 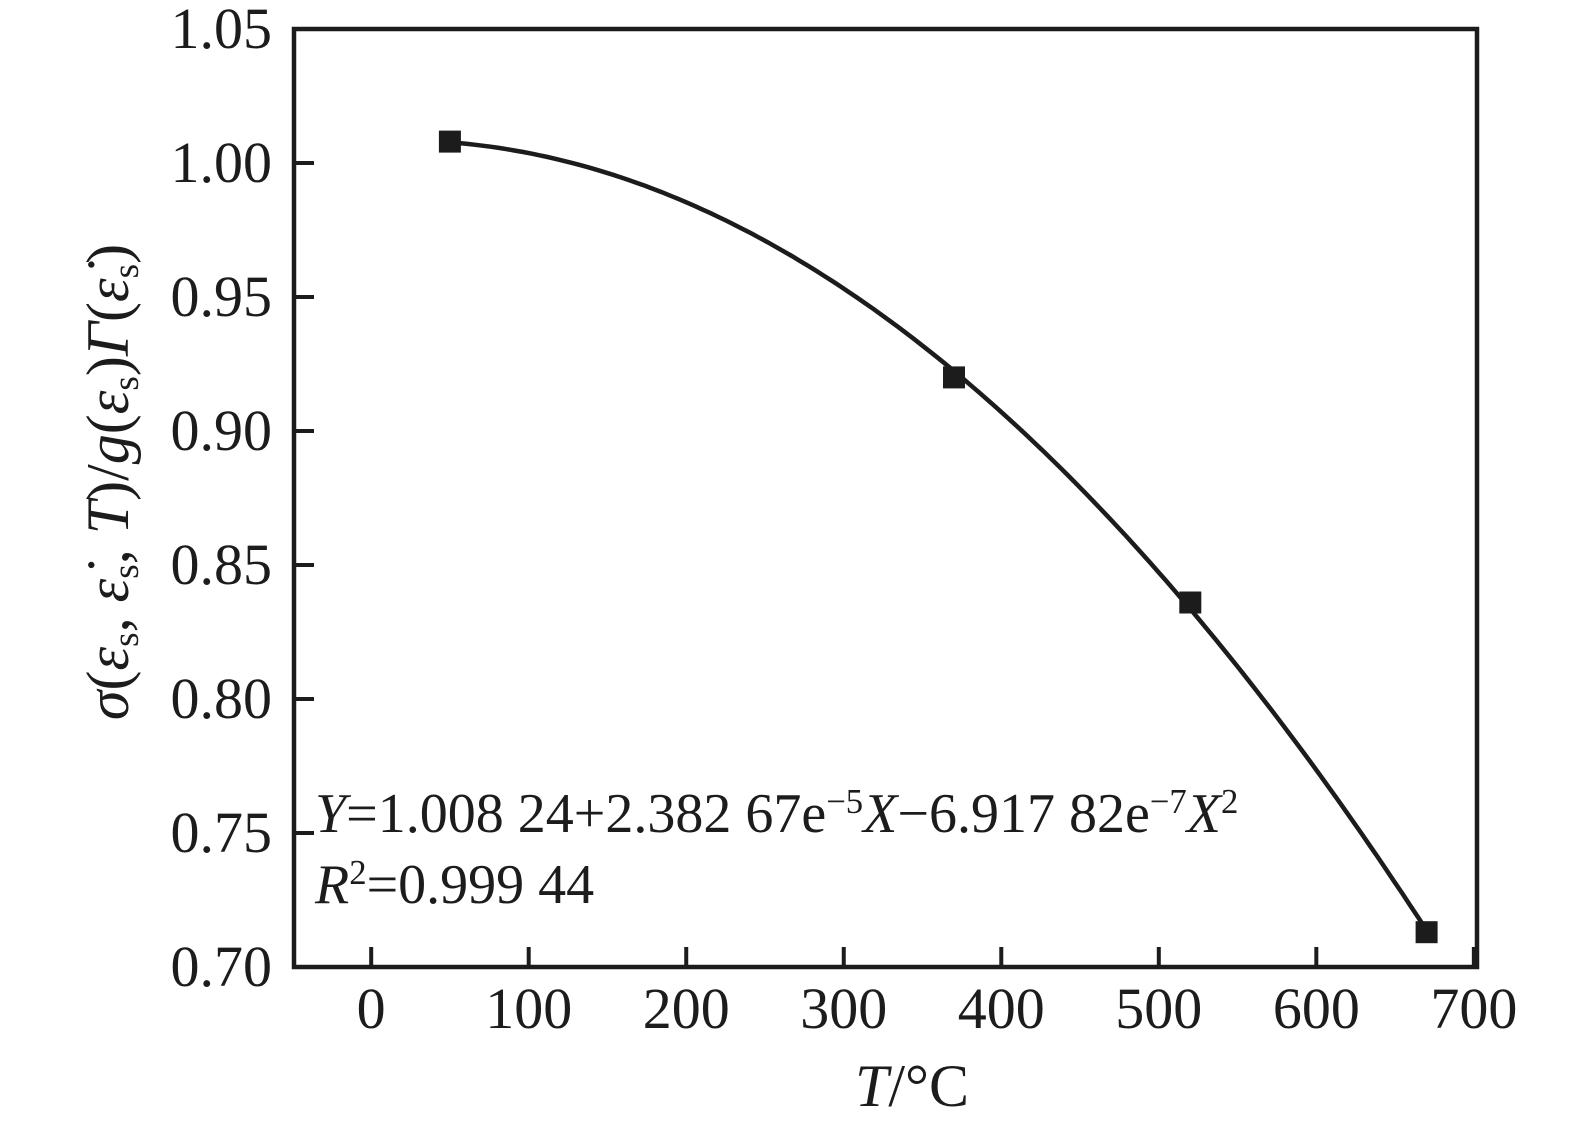 I want to click on text-segment: −7, so click(x=1168, y=801).